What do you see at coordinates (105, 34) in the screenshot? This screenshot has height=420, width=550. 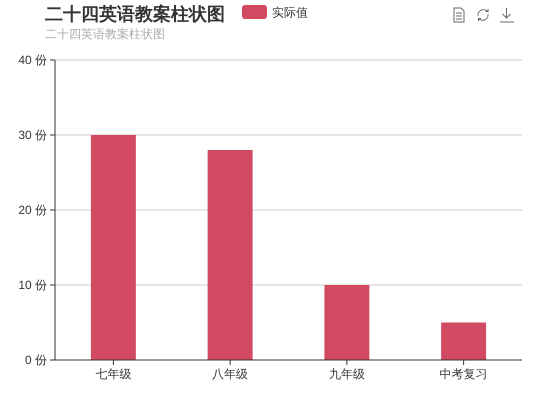 I see `chart-subtitle: 二十四英语教案柱状图` at bounding box center [105, 34].